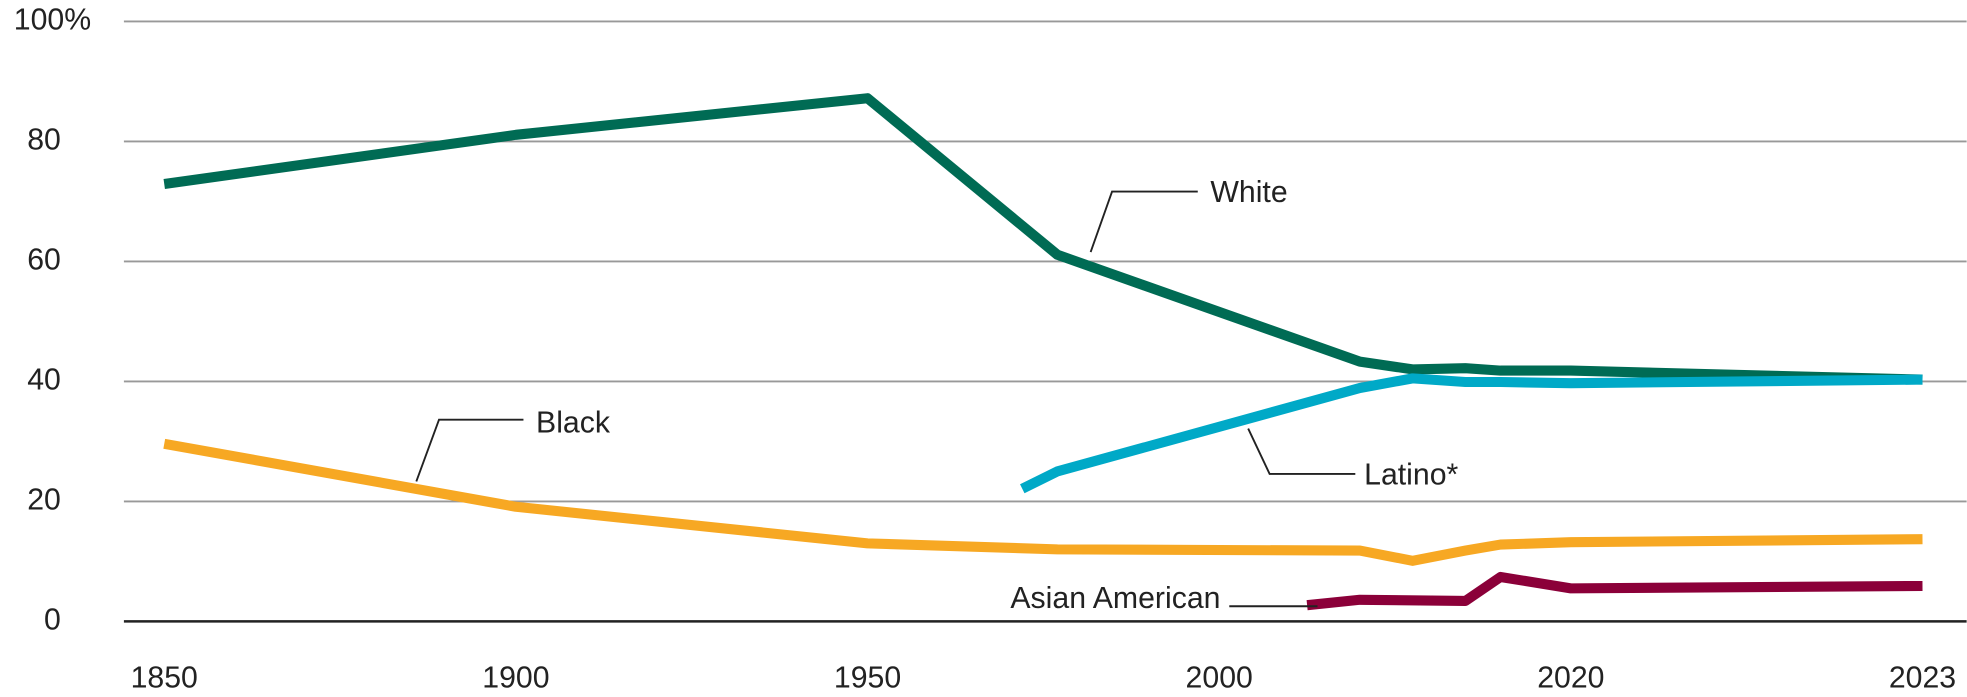  Describe the element at coordinates (44, 379) in the screenshot. I see `y-tick-label: 40` at that location.